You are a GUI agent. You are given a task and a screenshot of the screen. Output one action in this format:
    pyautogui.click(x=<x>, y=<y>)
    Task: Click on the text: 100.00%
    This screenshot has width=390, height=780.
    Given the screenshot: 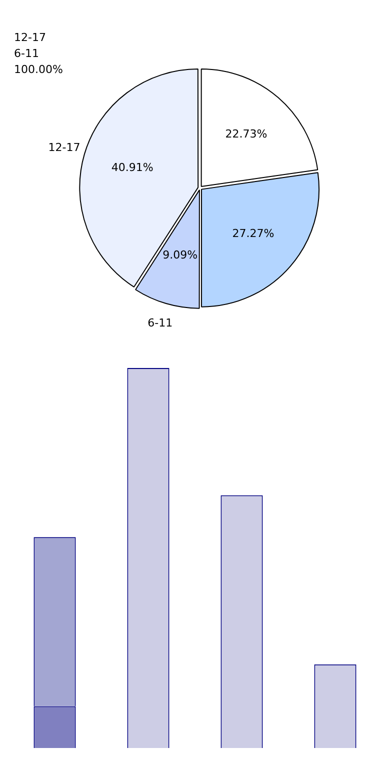 What is the action you would take?
    pyautogui.click(x=38, y=69)
    